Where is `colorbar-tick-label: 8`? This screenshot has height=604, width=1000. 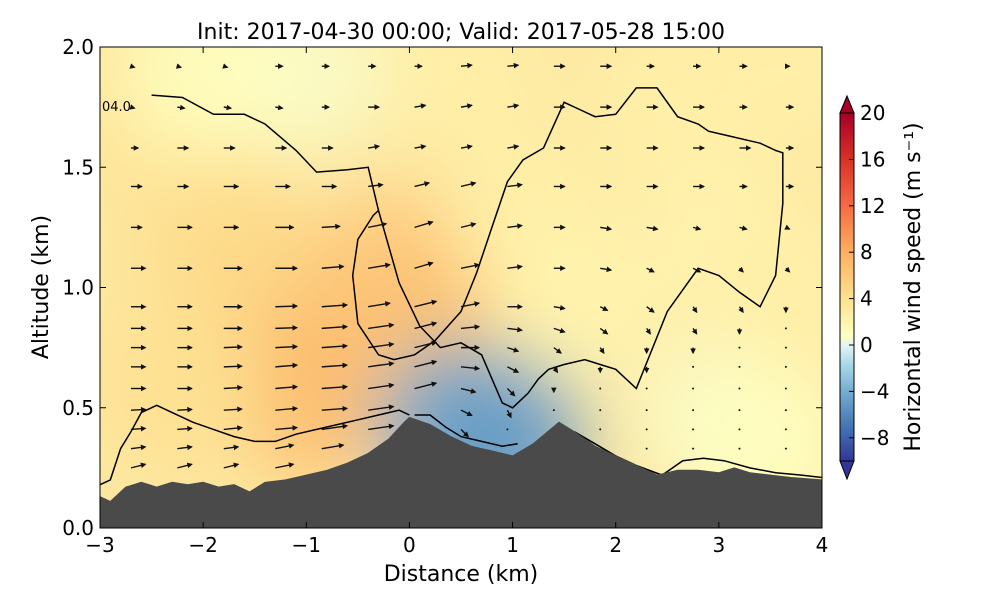 colorbar-tick-label: 8 is located at coordinates (866, 252).